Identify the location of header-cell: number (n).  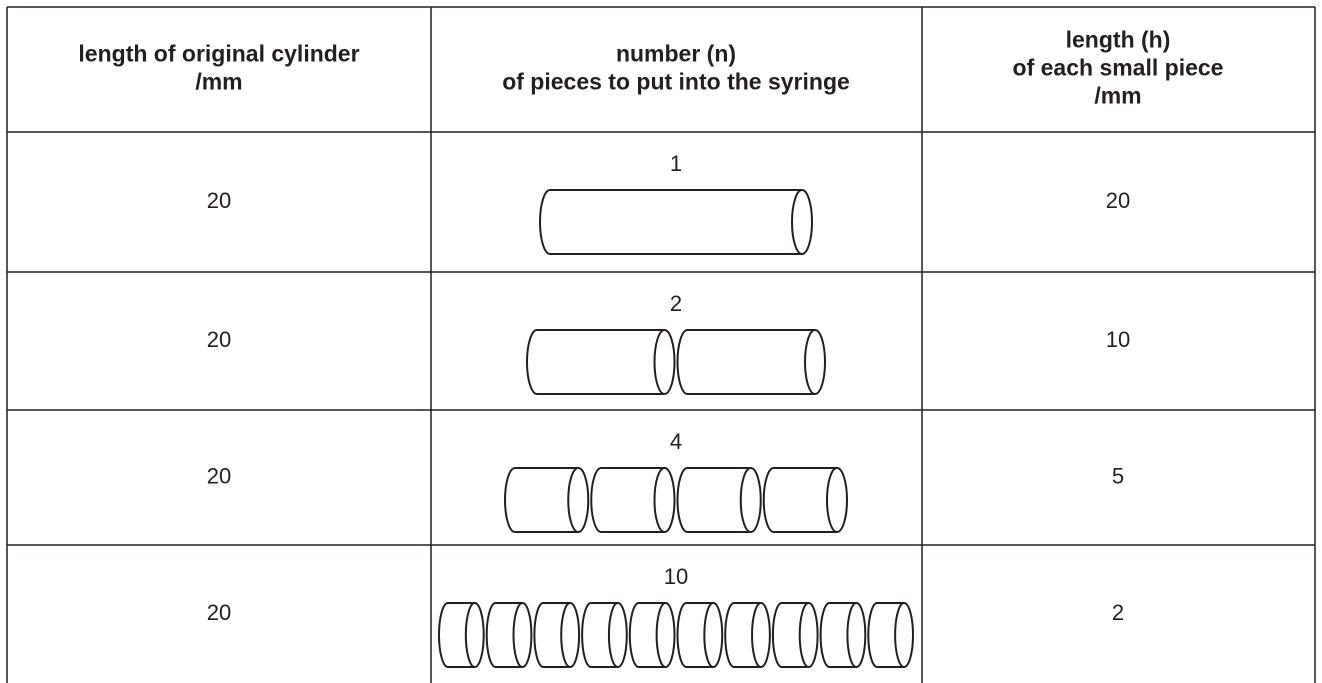
(676, 54).